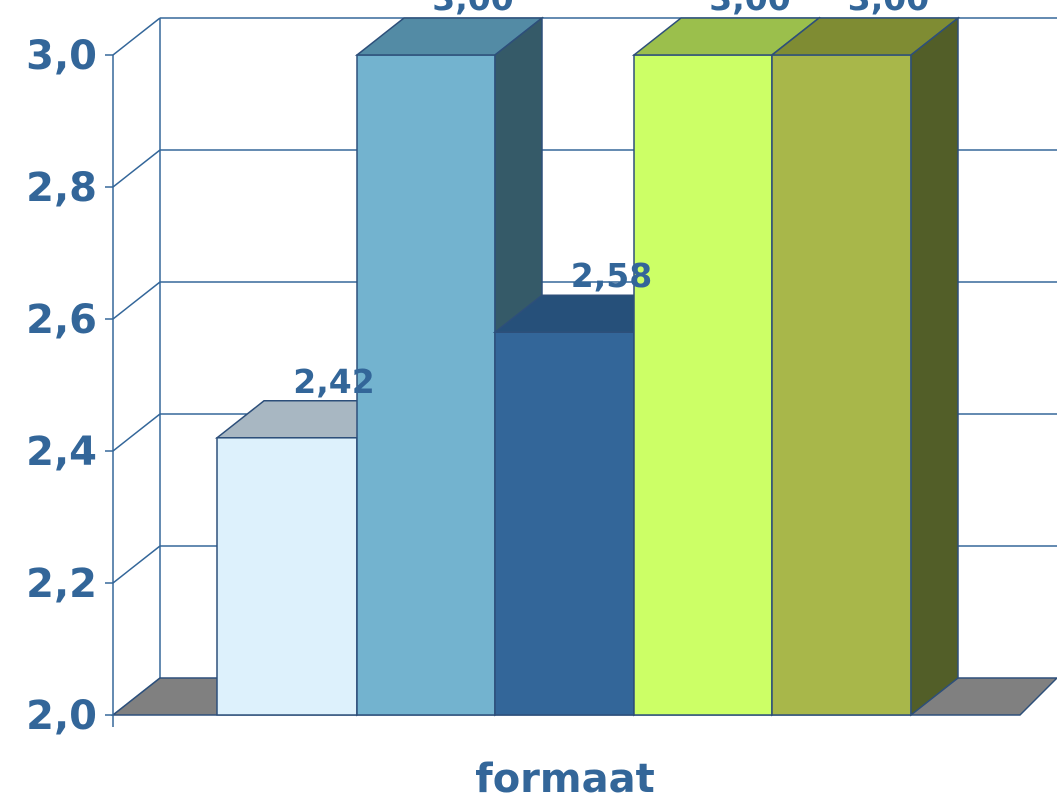 Image resolution: width=1057 pixels, height=800 pixels. Describe the element at coordinates (61, 584) in the screenshot. I see `y-tick-label: 2,2` at that location.